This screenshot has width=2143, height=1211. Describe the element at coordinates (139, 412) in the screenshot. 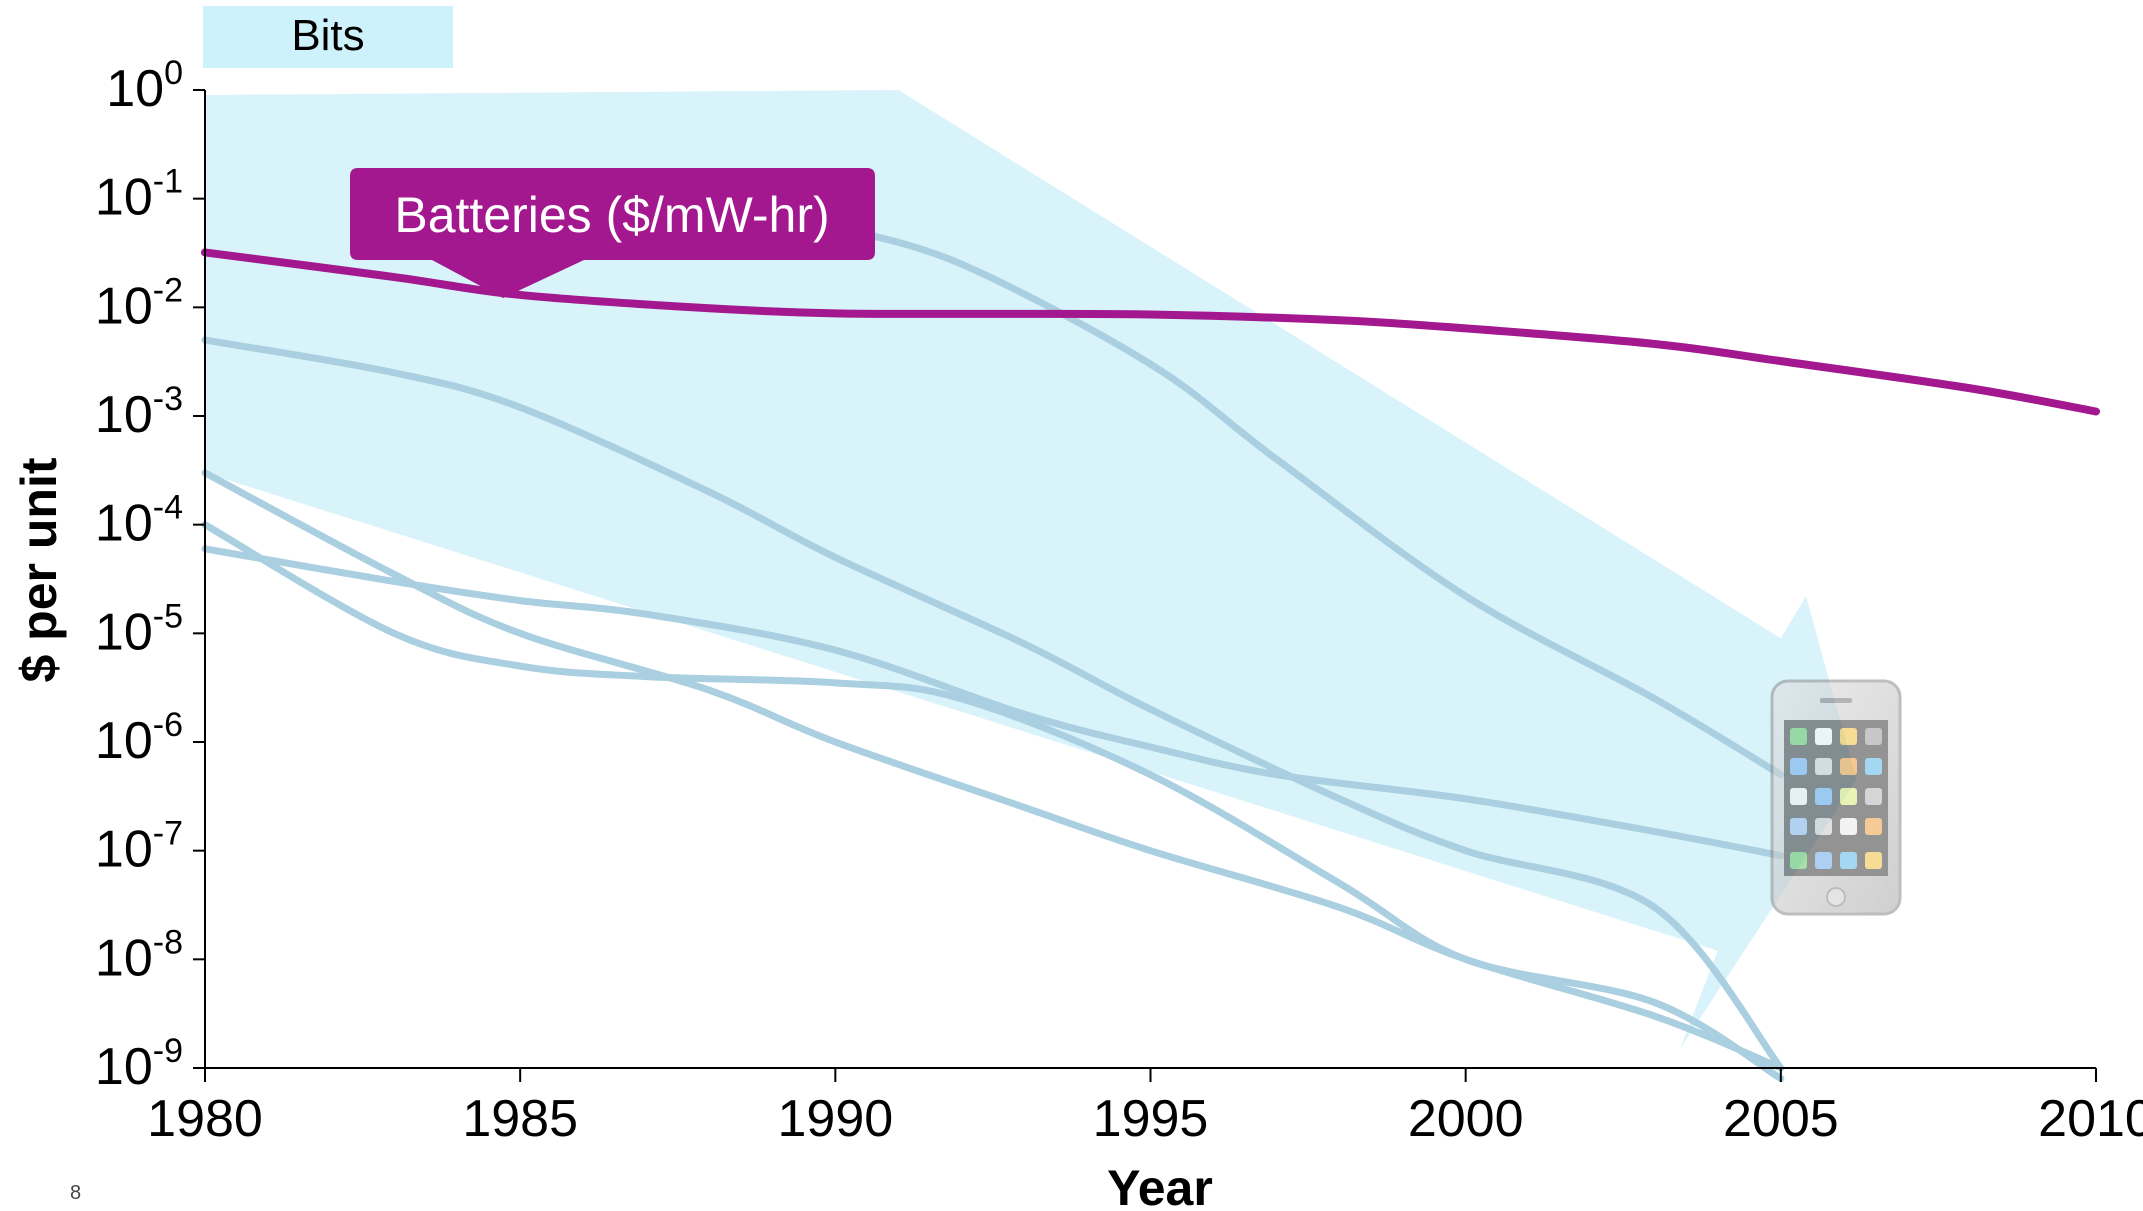

I see `y-tick-label: 10⁻³` at that location.